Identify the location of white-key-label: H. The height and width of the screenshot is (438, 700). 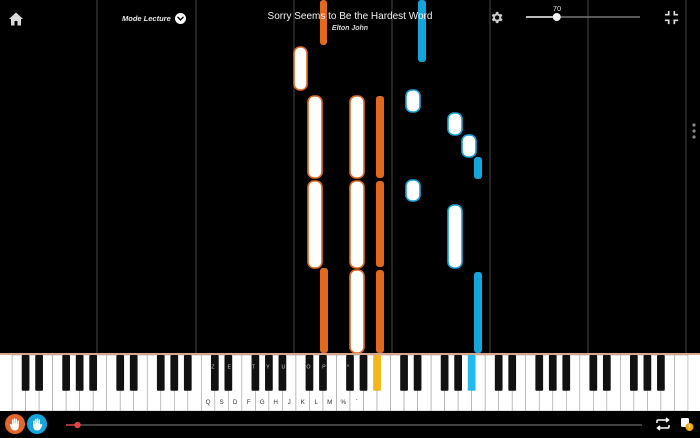
(275, 402).